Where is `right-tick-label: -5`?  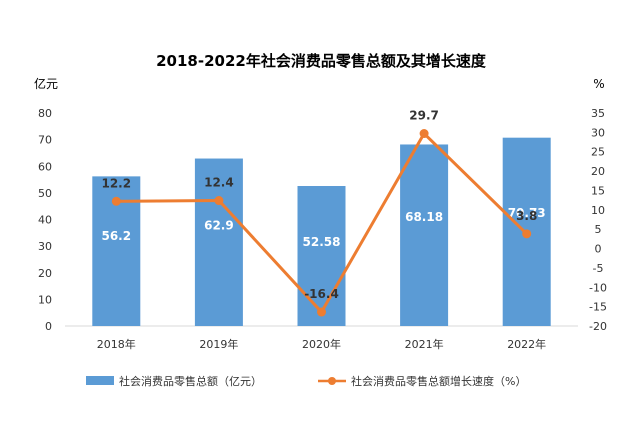
right-tick-label: -5 is located at coordinates (598, 268).